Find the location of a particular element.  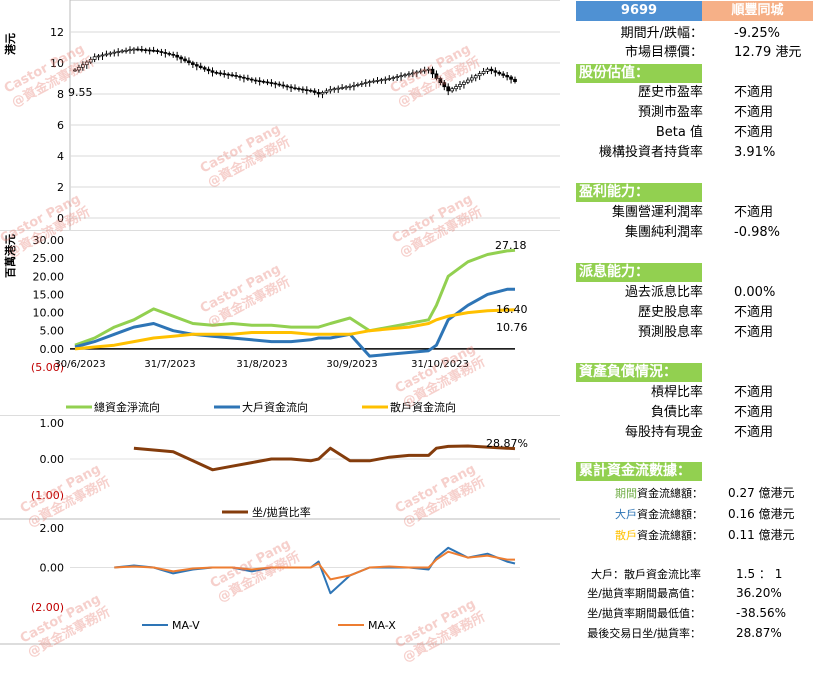

total-end-label: 27.18 is located at coordinates (511, 245).